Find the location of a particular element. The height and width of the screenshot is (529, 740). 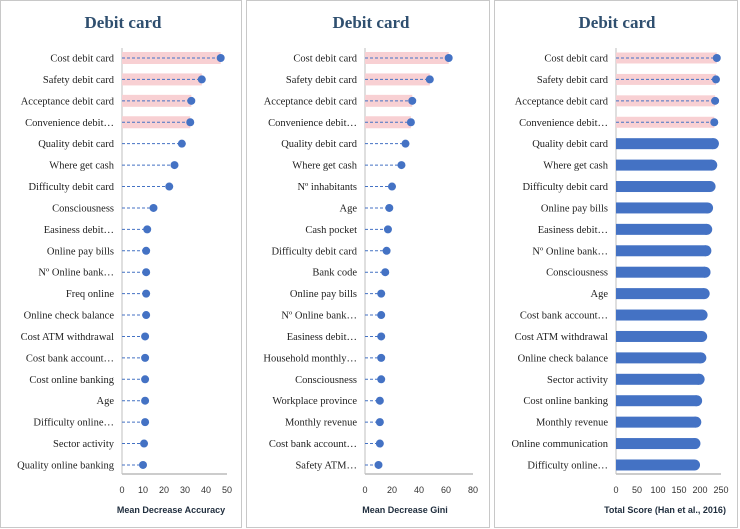

y-tick-label: Cost ATM withdrawal is located at coordinates (561, 337).